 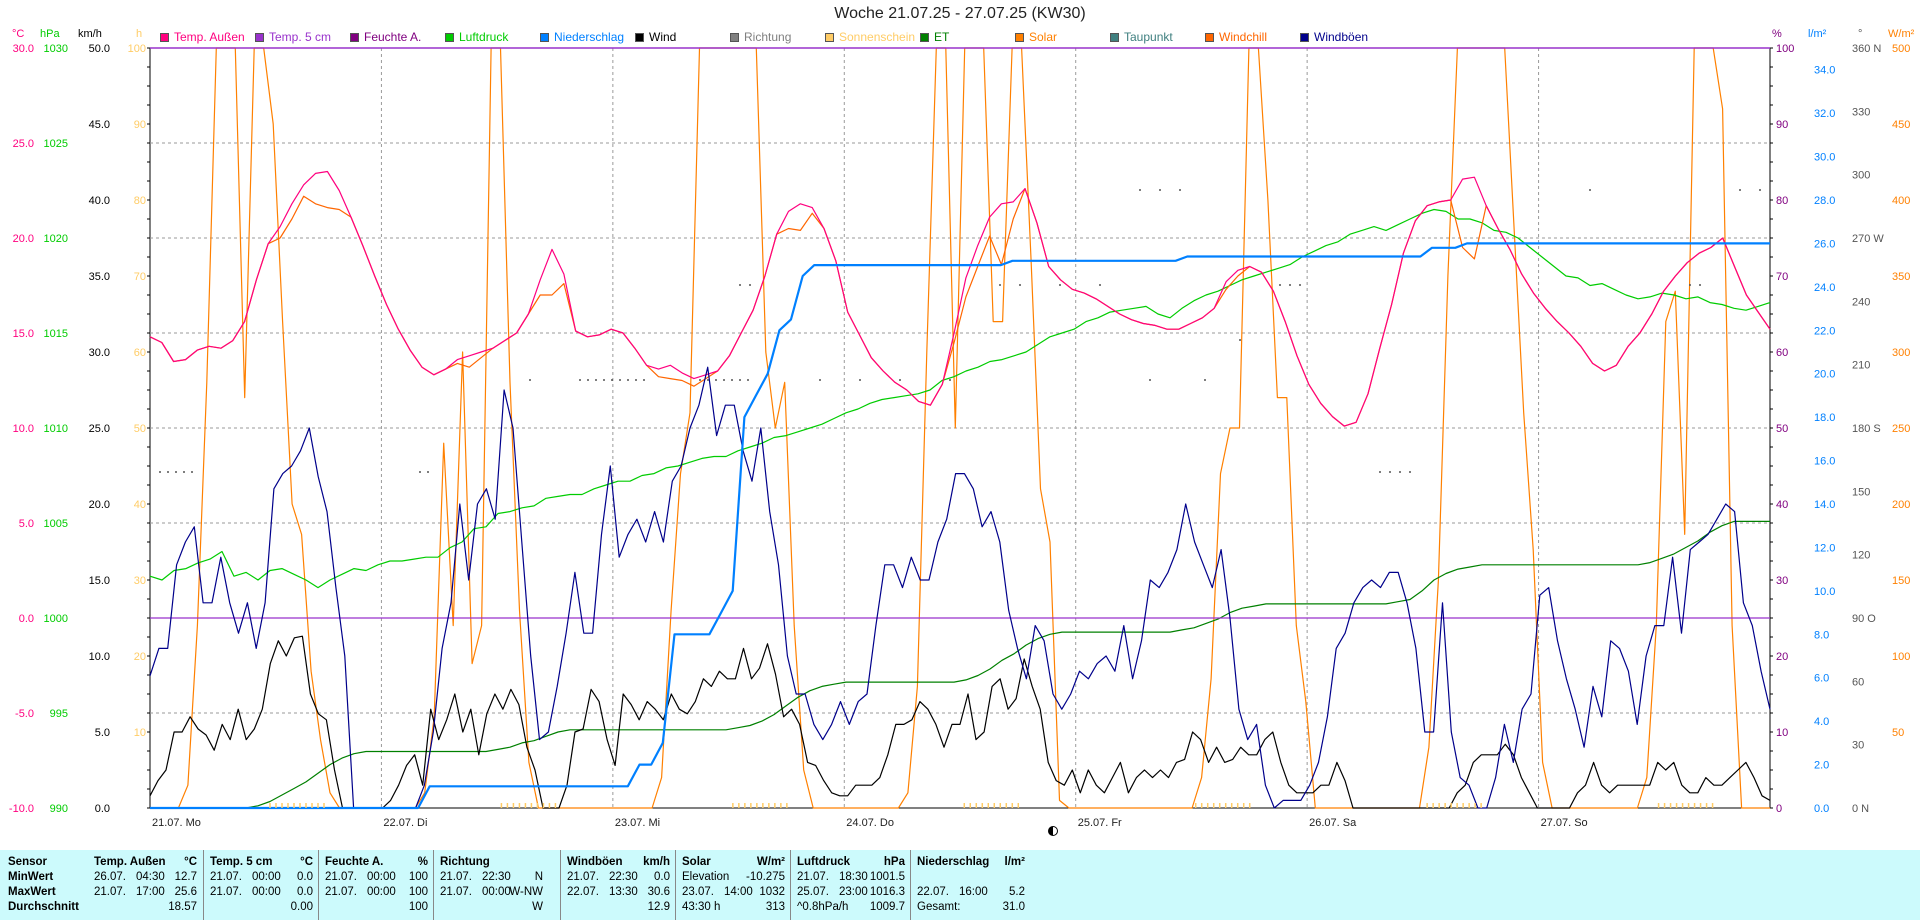 What do you see at coordinates (655, 37) in the screenshot?
I see `legend-item: Wind` at bounding box center [655, 37].